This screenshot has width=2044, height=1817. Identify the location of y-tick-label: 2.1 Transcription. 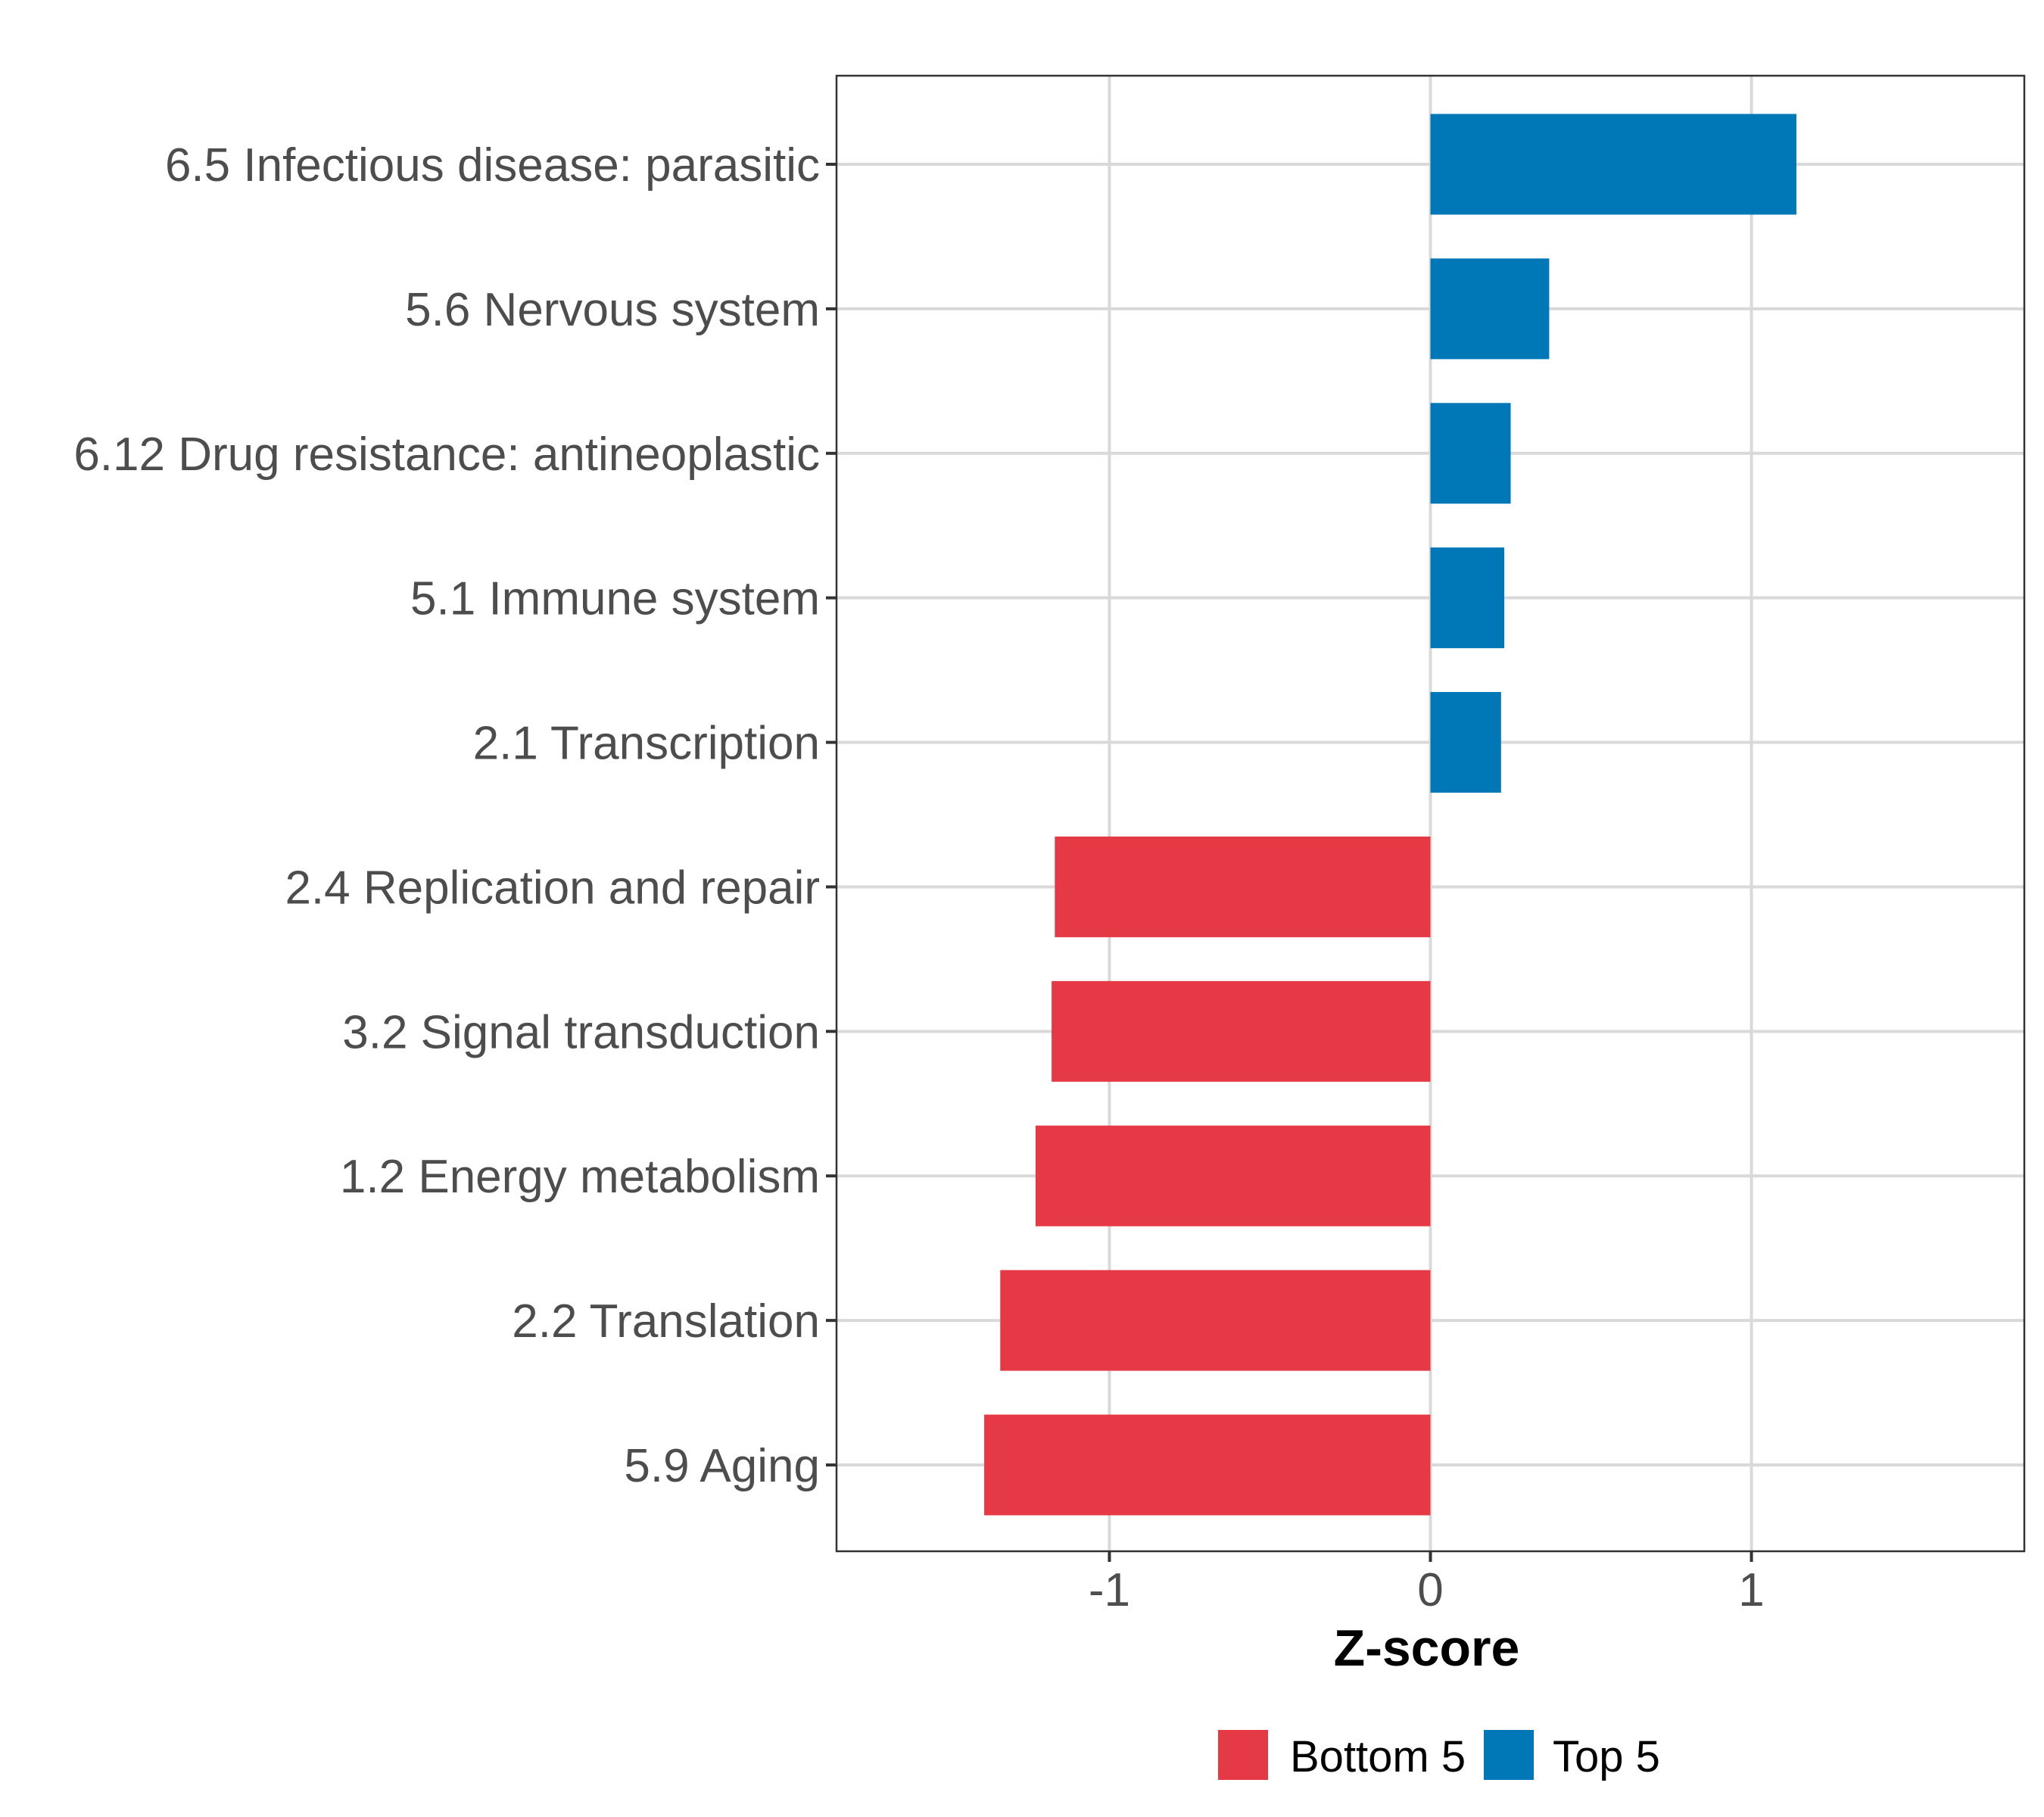
(646, 744).